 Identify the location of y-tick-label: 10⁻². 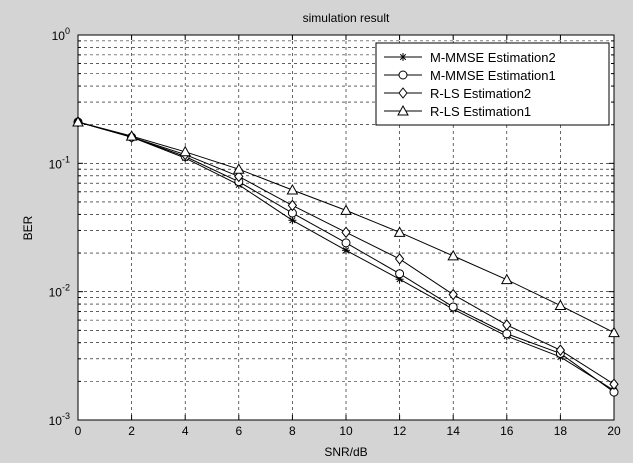
(59, 291).